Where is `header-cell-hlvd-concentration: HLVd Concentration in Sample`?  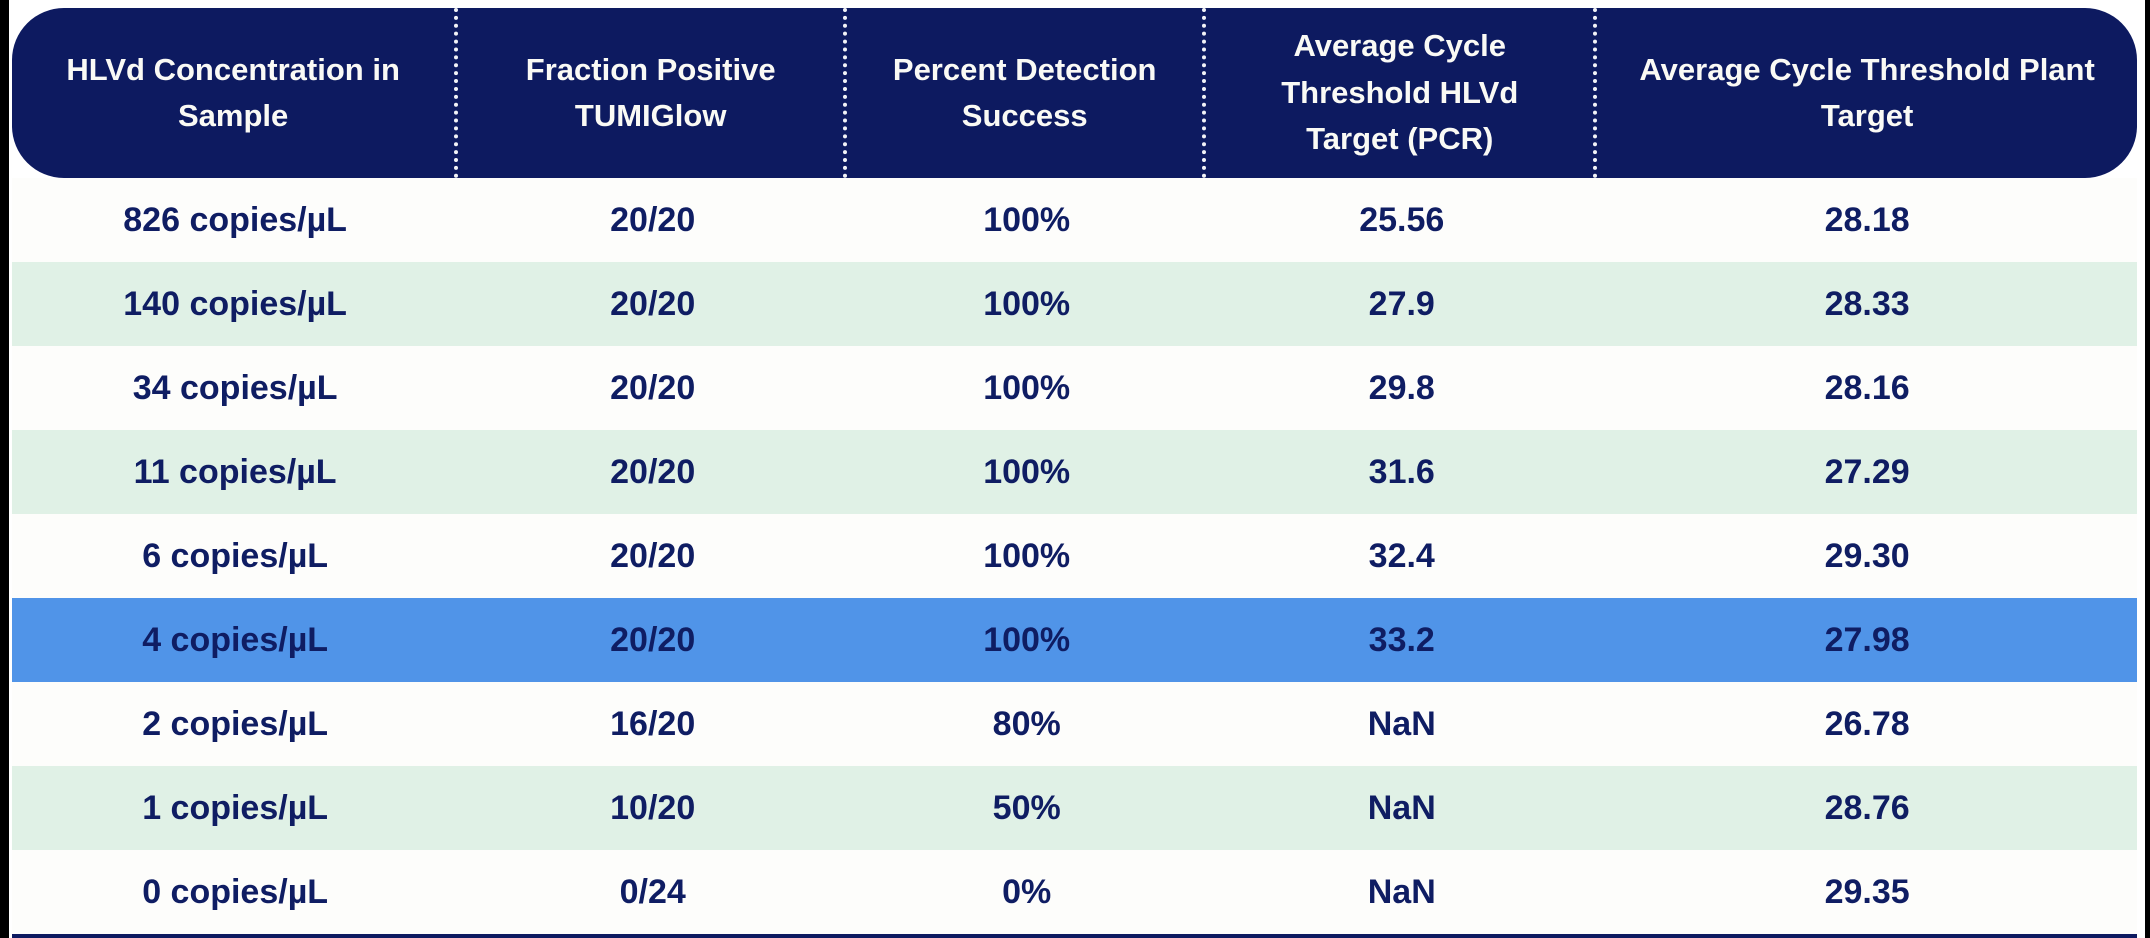 header-cell-hlvd-concentration: HLVd Concentration in Sample is located at coordinates (235, 93).